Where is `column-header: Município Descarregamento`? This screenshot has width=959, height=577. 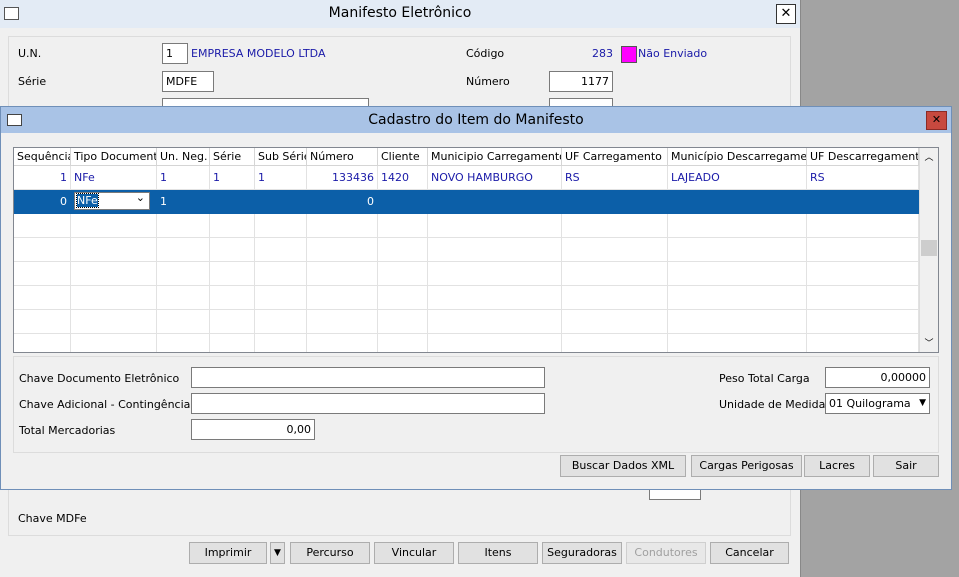
column-header: Município Descarregamento is located at coordinates (737, 157).